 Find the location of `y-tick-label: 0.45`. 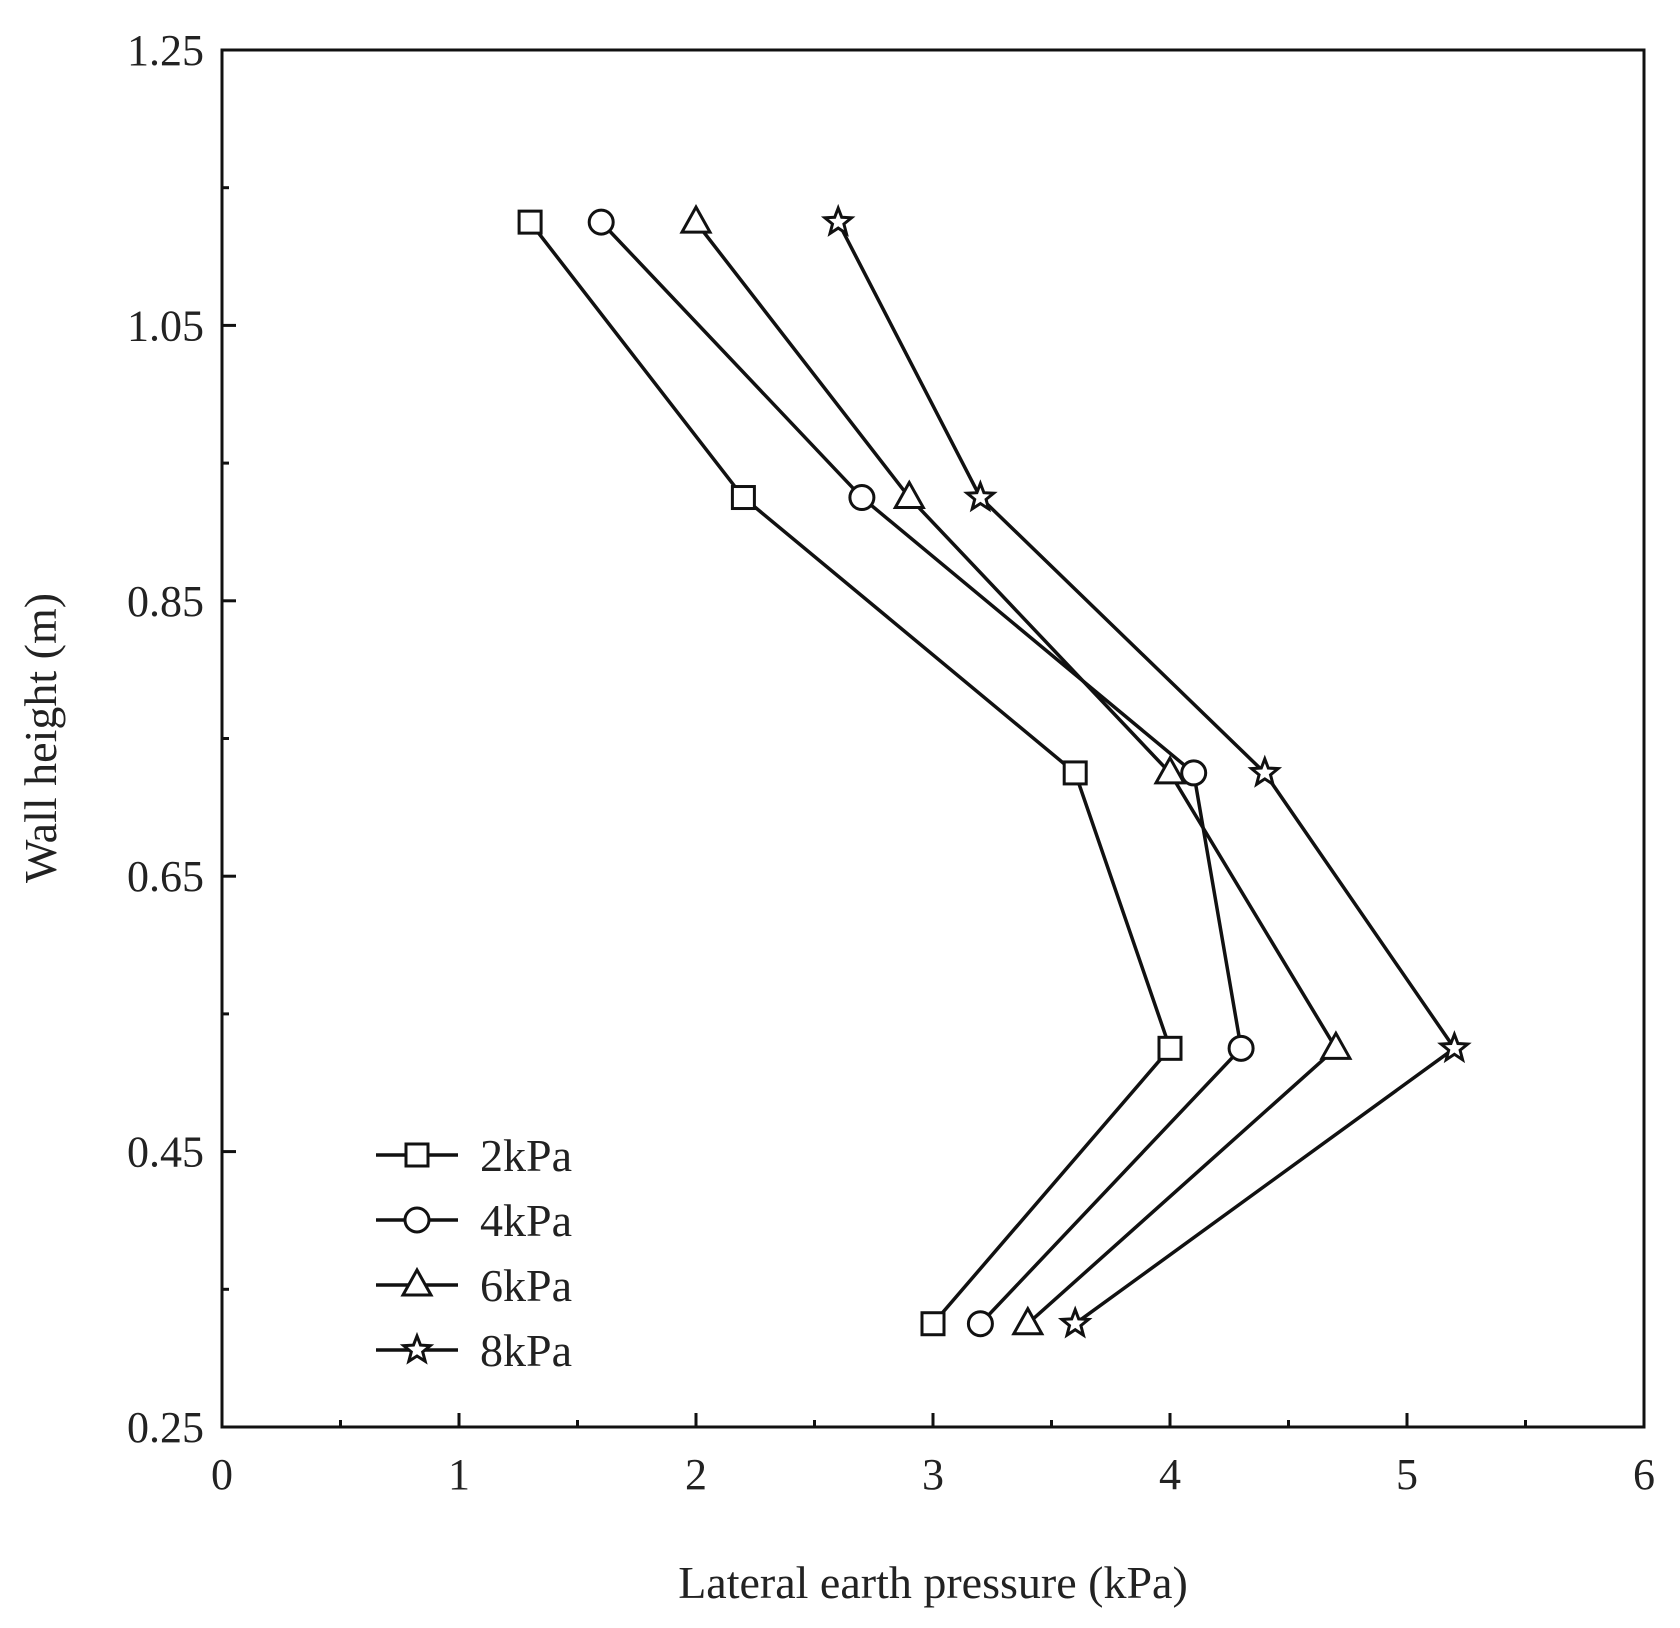

y-tick-label: 0.45 is located at coordinates (165, 1152).